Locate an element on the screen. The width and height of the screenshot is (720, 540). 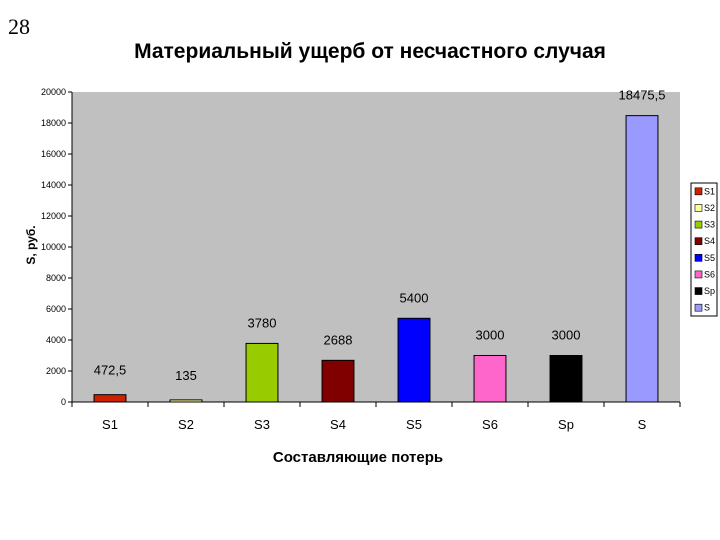
y-axis-label: S, руб. is located at coordinates (31, 244).